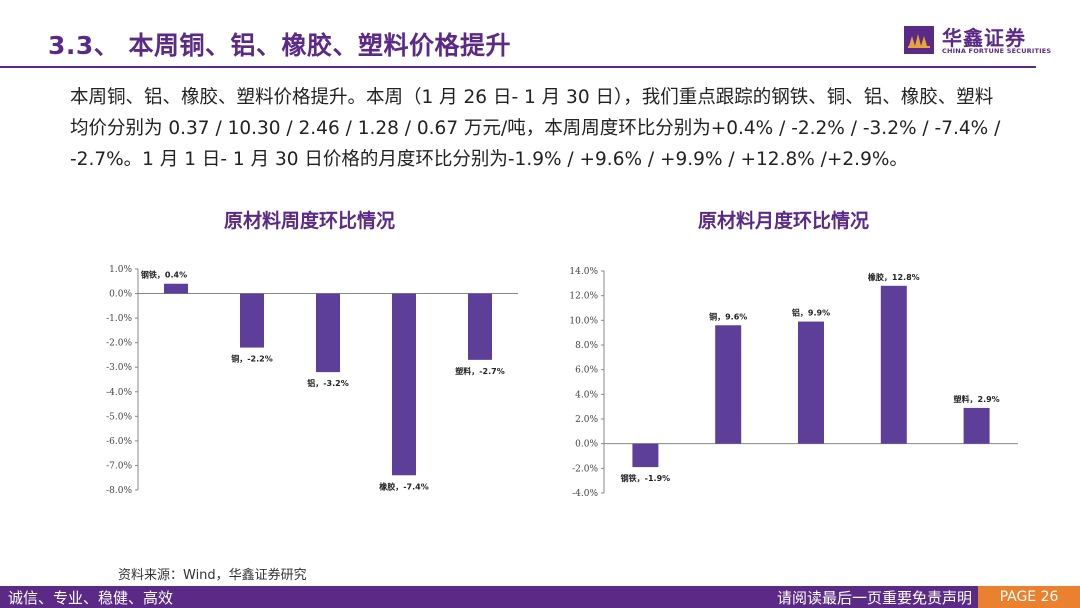  What do you see at coordinates (120, 270) in the screenshot?
I see `weekly-ytick-label: 1.0%` at bounding box center [120, 270].